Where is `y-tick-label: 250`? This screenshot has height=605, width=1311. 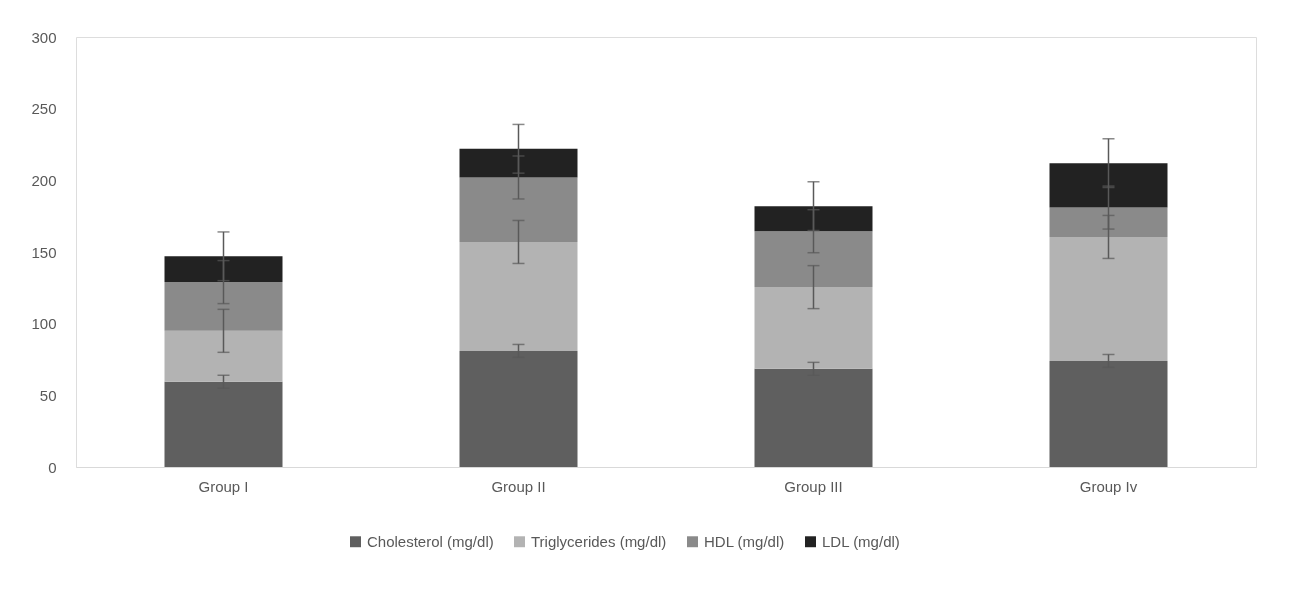
y-tick-label: 250 is located at coordinates (44, 109).